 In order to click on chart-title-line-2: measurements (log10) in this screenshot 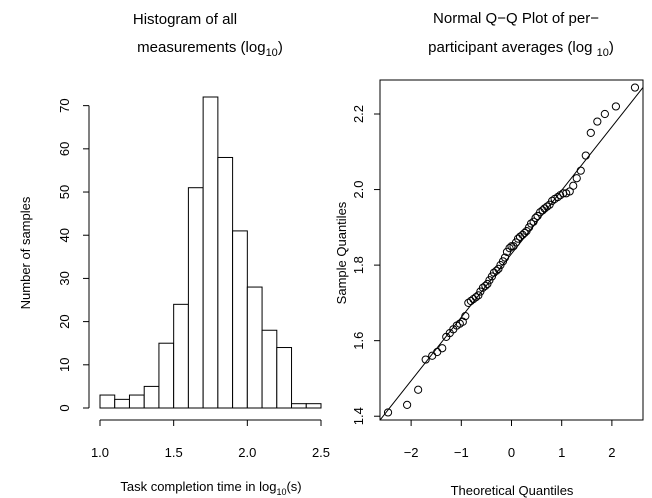, I will do `click(210, 49)`.